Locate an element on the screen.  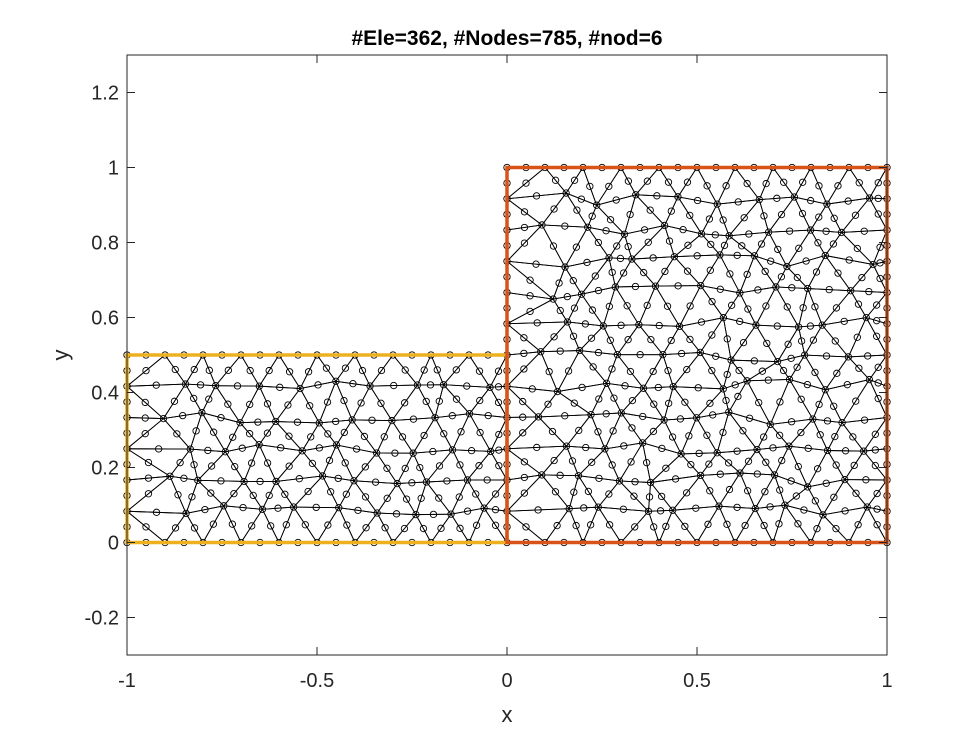
x-tick-label: -0.5 is located at coordinates (317, 681).